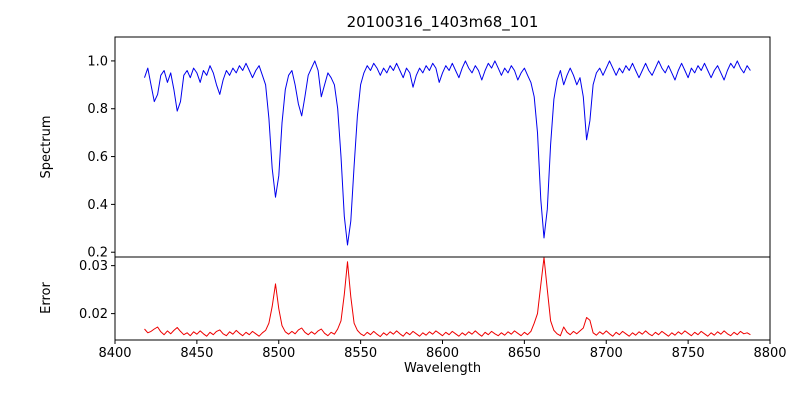 The width and height of the screenshot is (800, 400). What do you see at coordinates (769, 353) in the screenshot?
I see `x-tick-label: 8800` at bounding box center [769, 353].